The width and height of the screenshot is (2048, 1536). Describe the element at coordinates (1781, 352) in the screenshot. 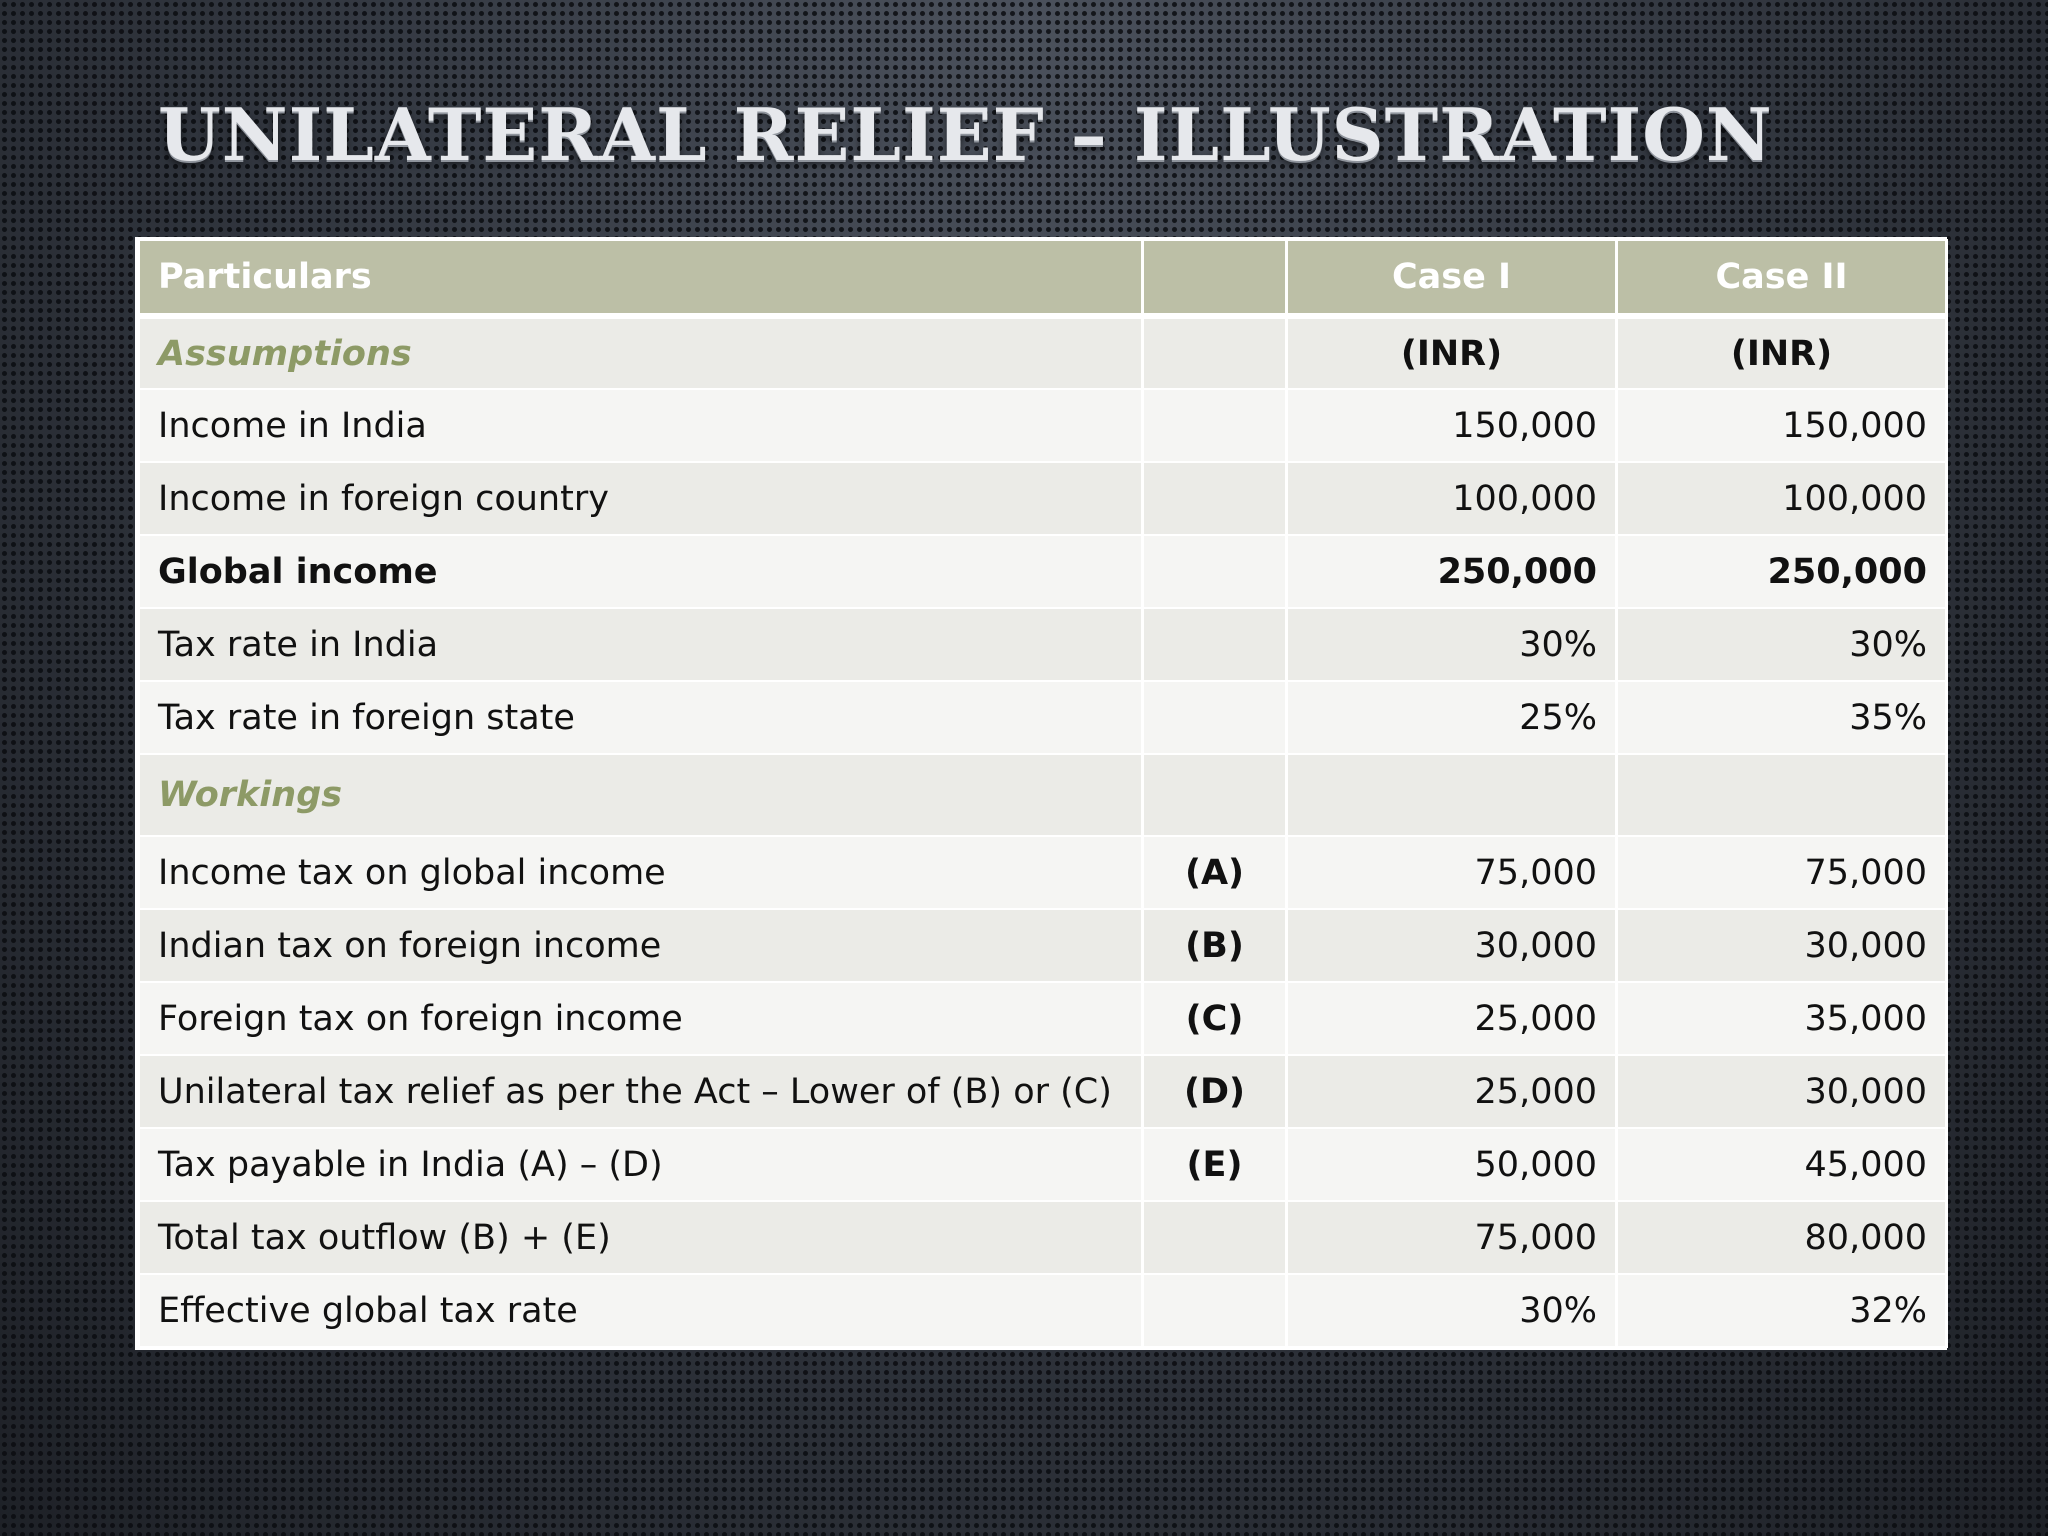

I see `case-2-unit: (INR)` at that location.